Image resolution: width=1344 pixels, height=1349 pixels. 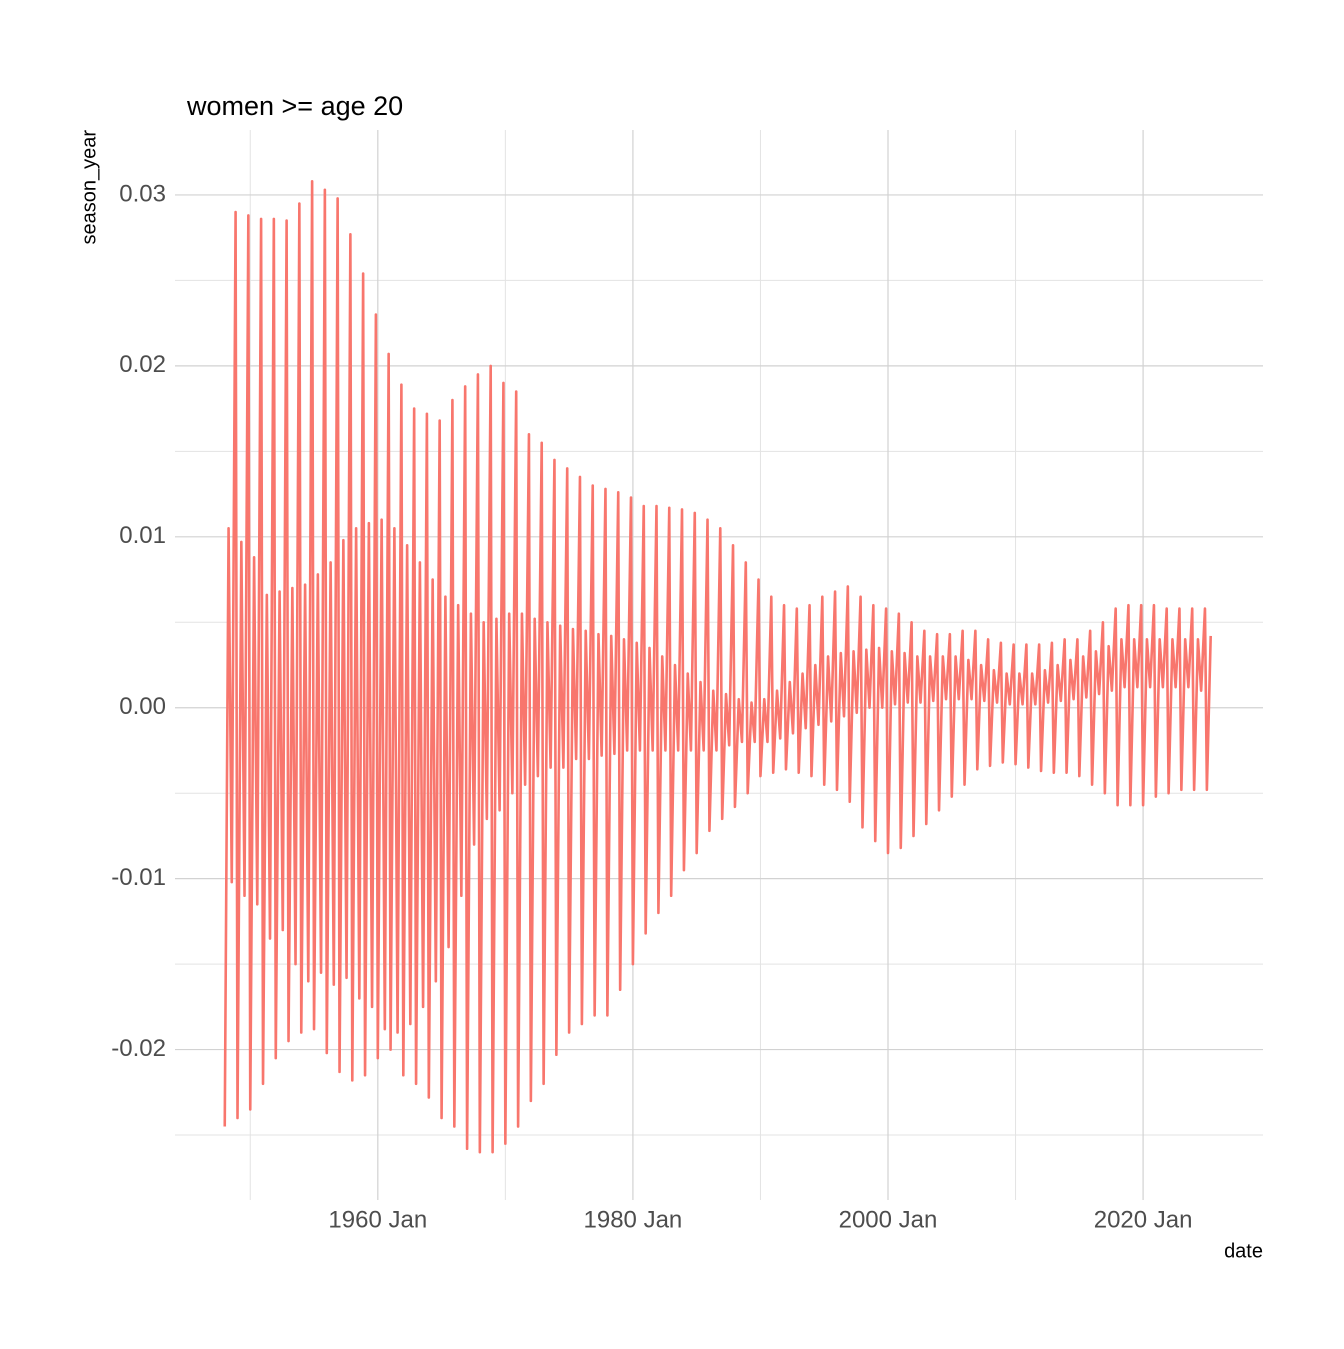 I want to click on x-tick-label: 1980 Jan, so click(x=633, y=1219).